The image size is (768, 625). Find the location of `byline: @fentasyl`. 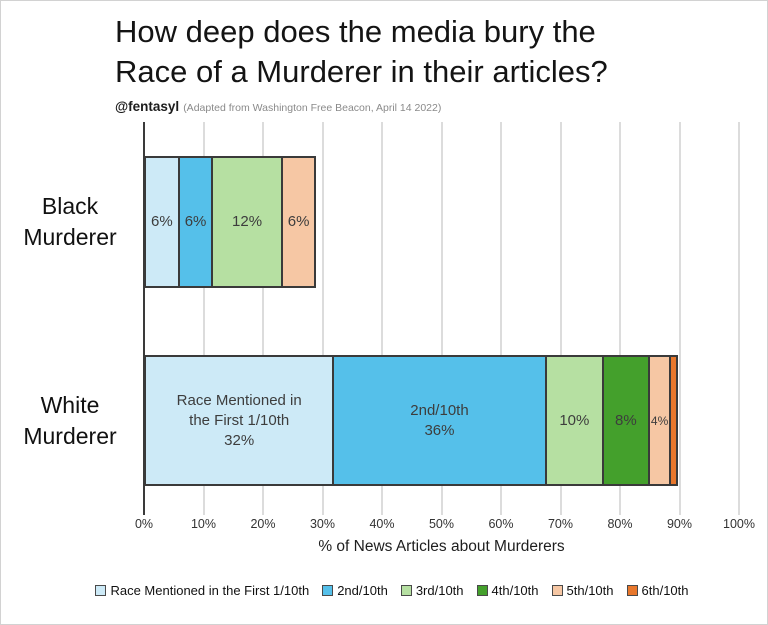

byline: @fentasyl is located at coordinates (147, 106).